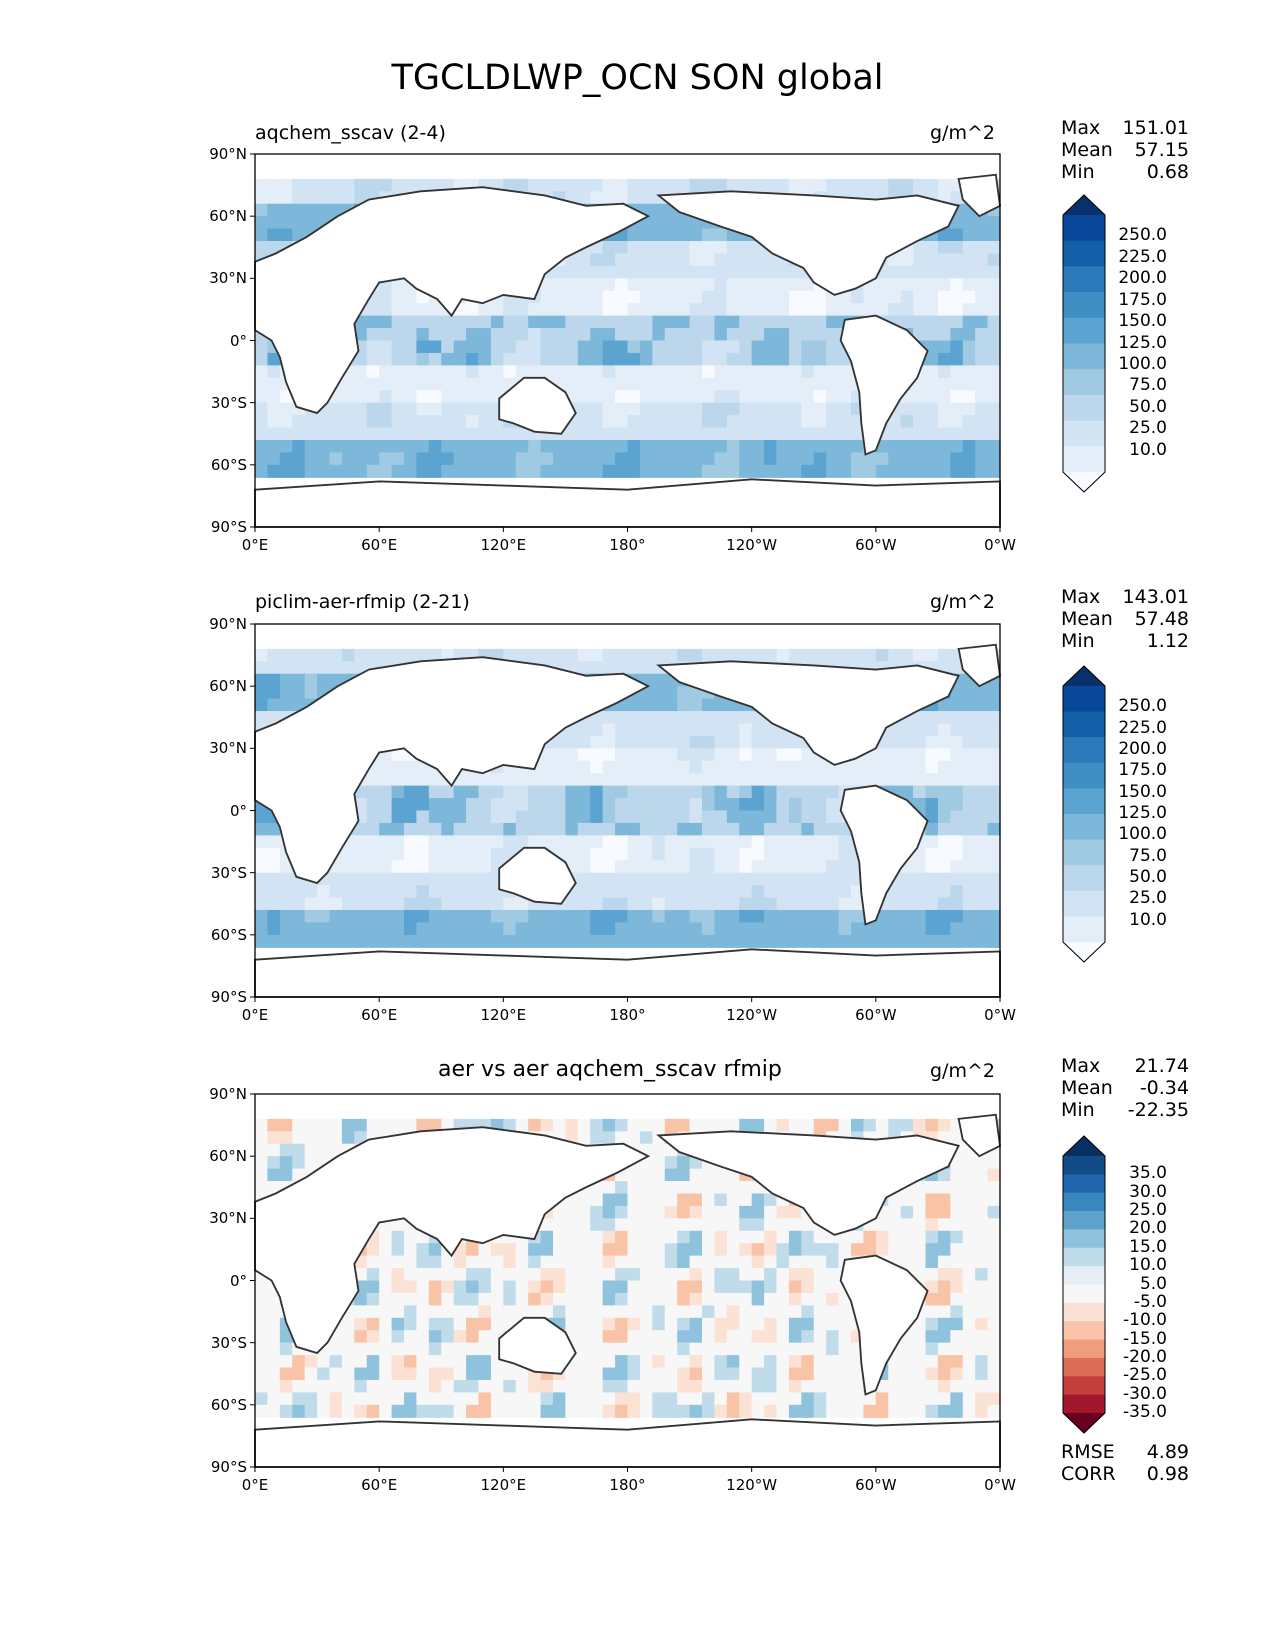 This screenshot has width=1275, height=1650. I want to click on corr-label: CORR, so click(1088, 1474).